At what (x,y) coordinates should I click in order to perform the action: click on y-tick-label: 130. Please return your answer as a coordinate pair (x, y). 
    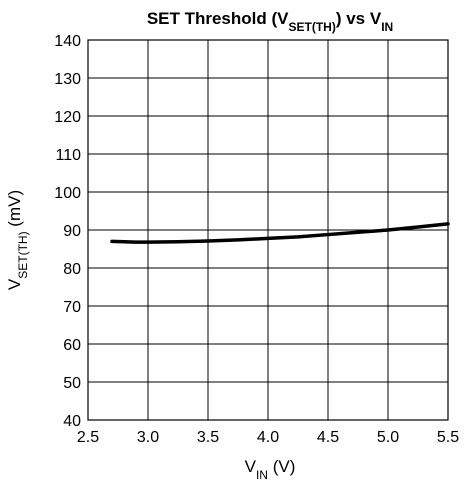
    Looking at the image, I should click on (67, 79).